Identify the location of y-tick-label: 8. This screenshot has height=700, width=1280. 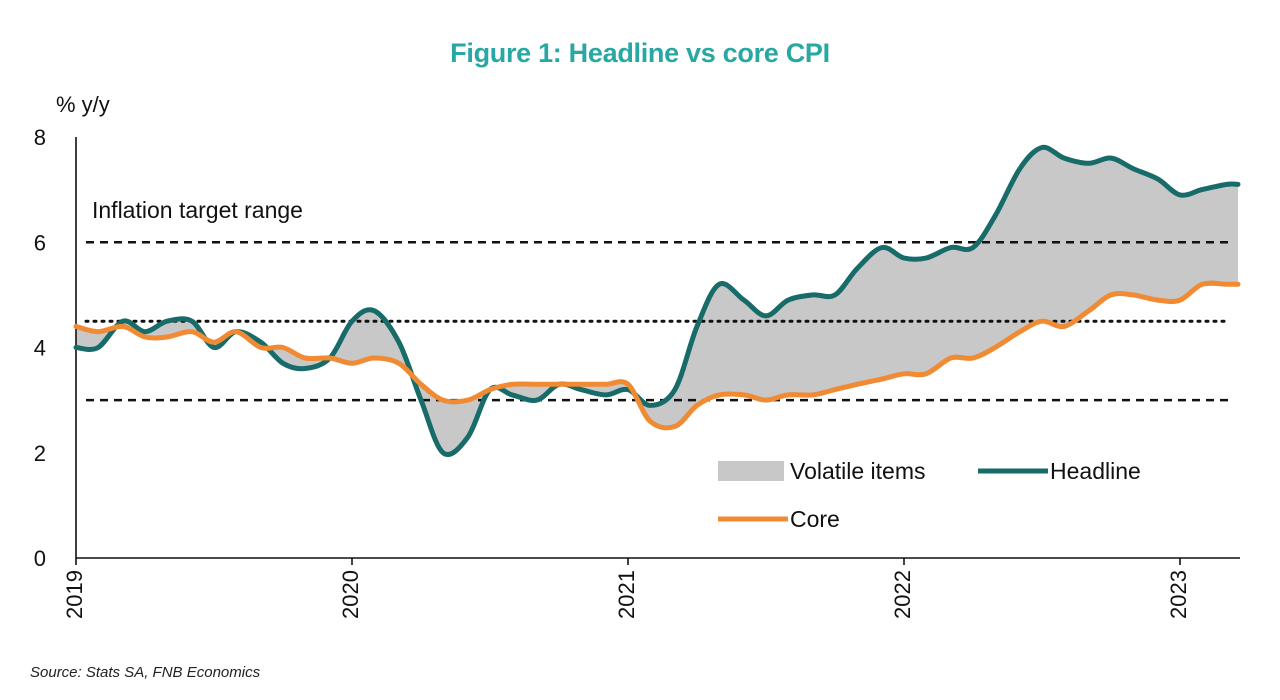
(40, 137).